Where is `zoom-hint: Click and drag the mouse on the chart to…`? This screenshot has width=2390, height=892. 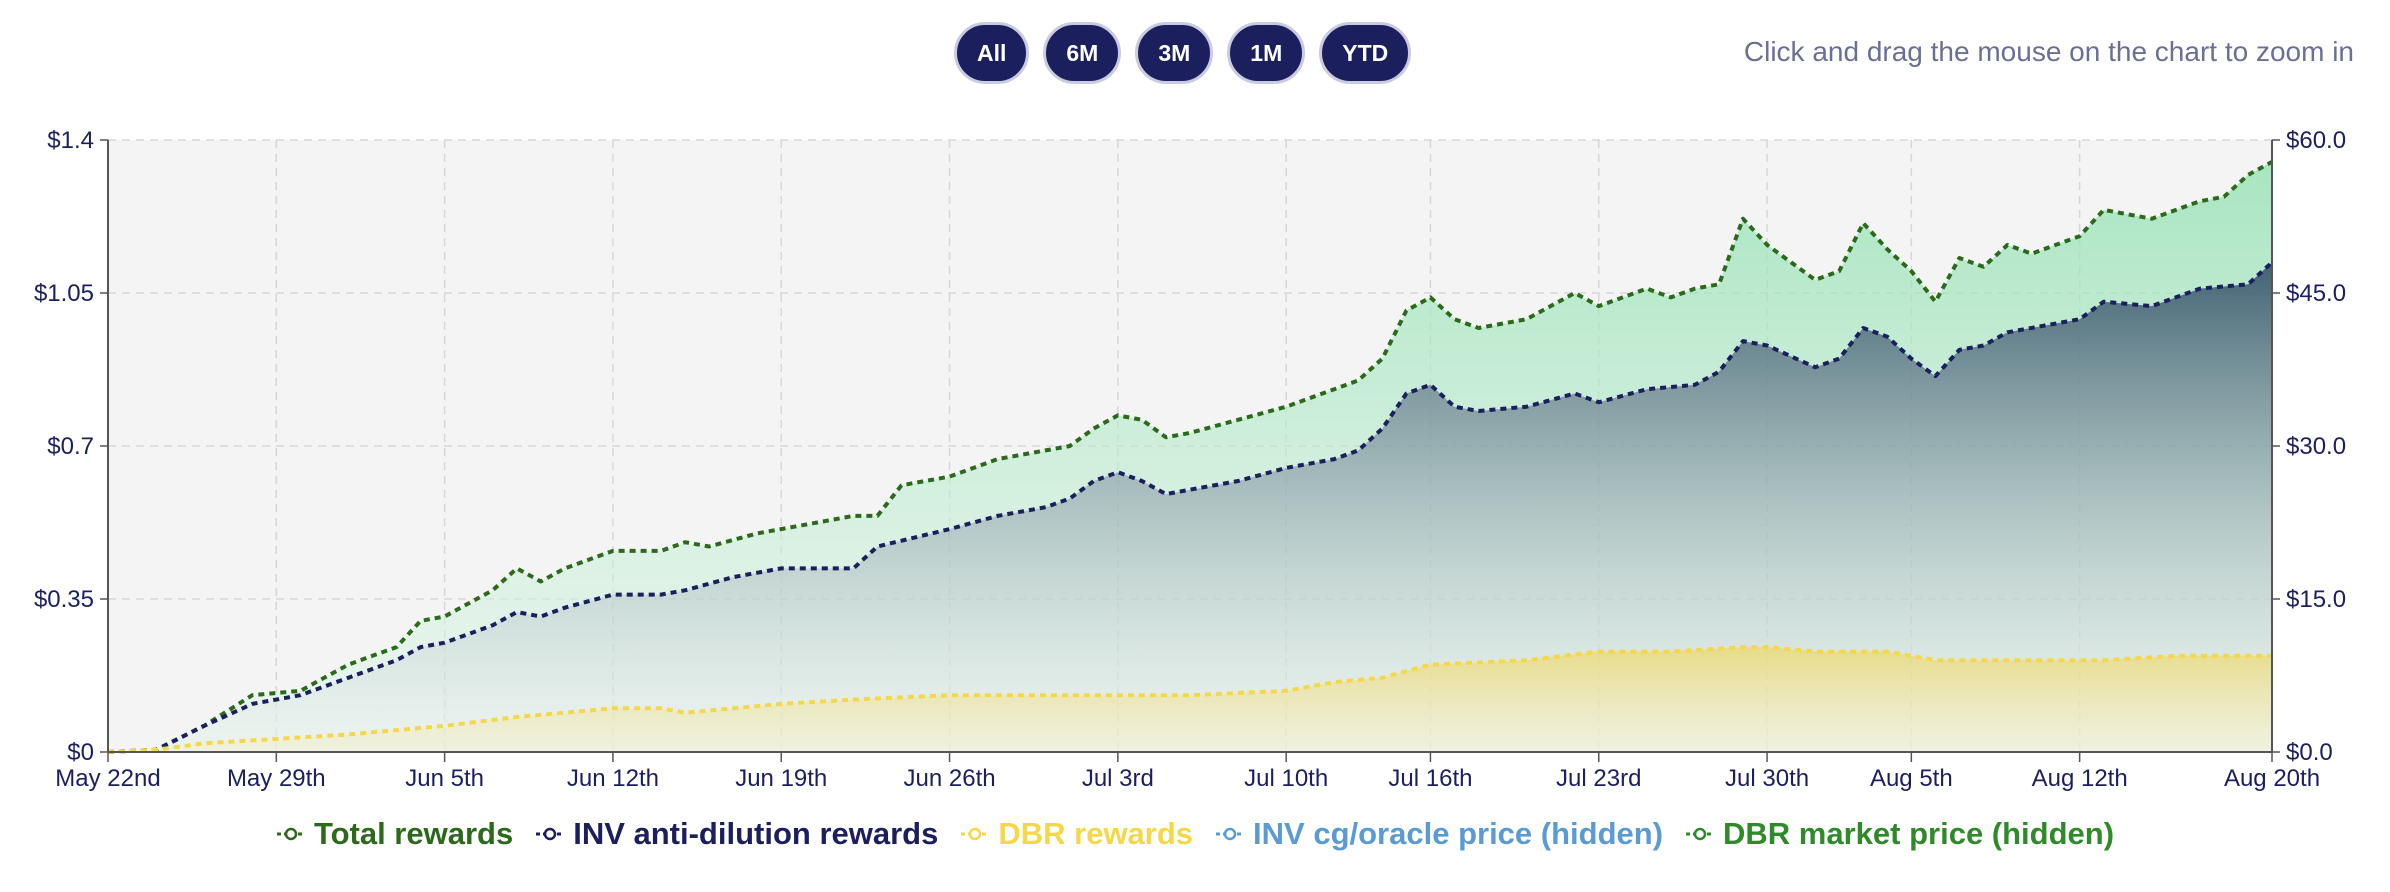
zoom-hint: Click and drag the mouse on the chart to… is located at coordinates (2048, 51).